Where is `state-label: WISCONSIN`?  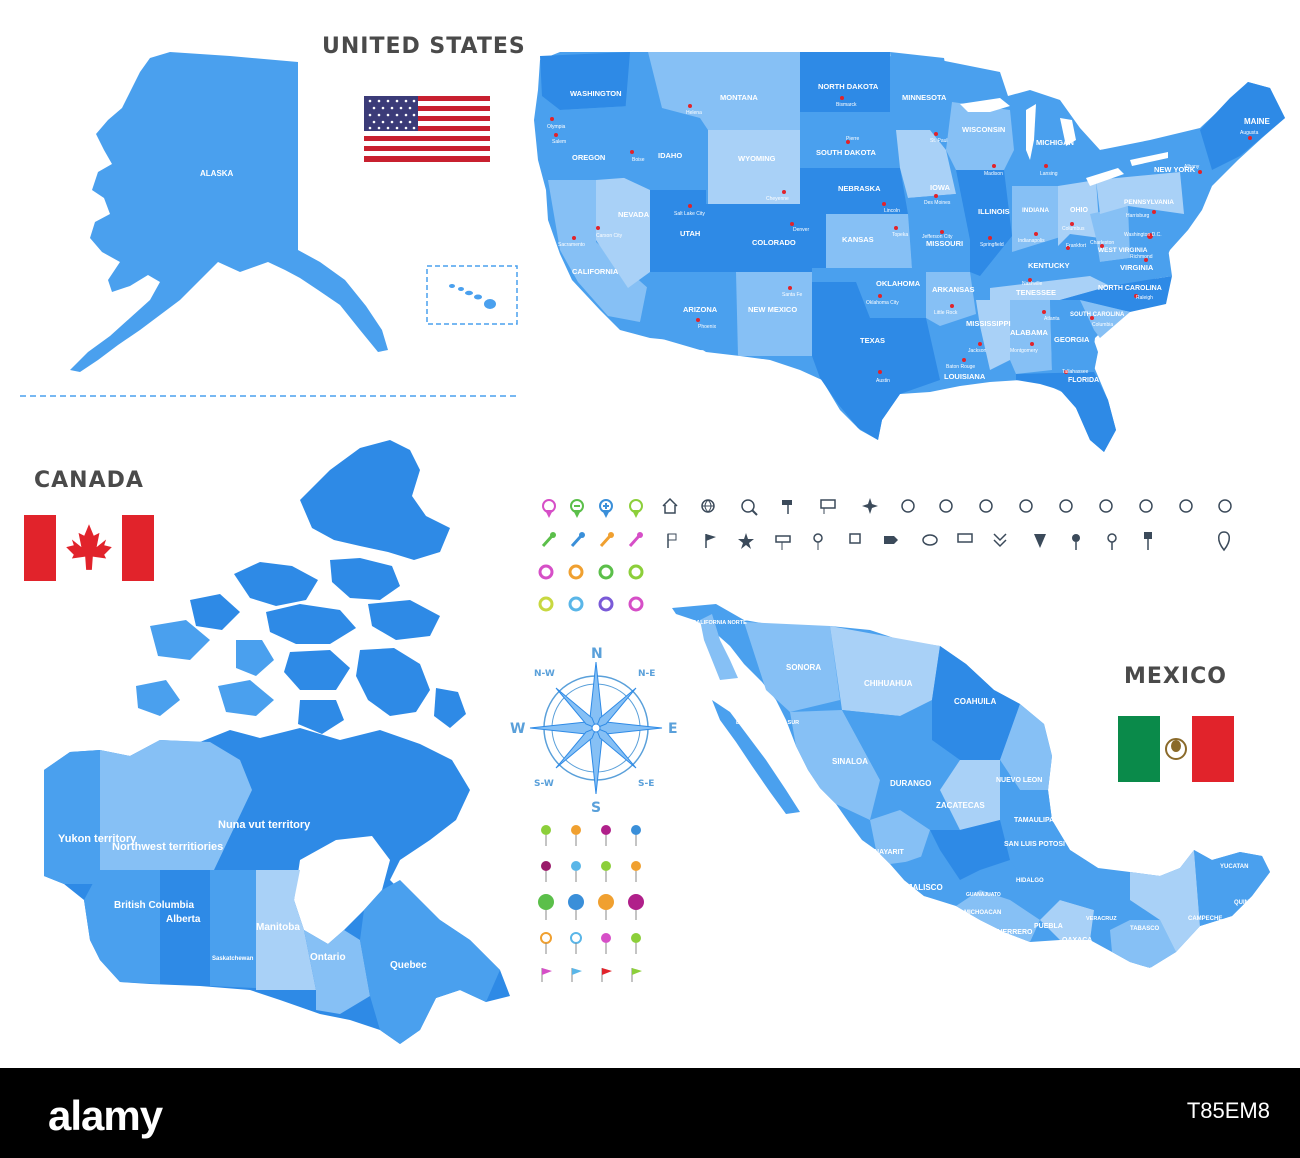 state-label: WISCONSIN is located at coordinates (983, 129).